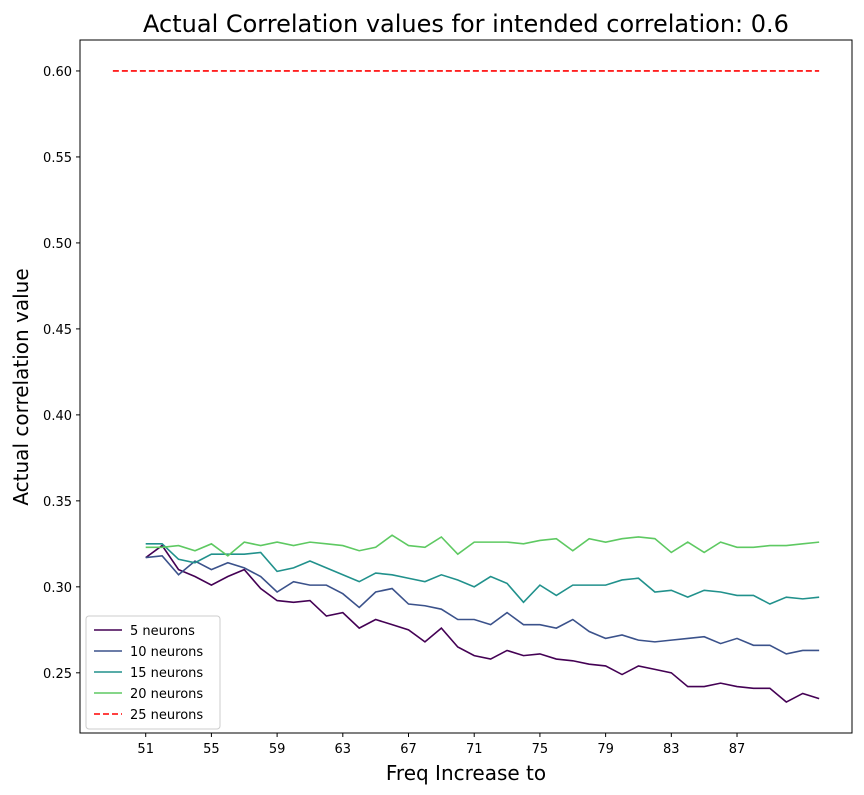 This screenshot has width=864, height=795. What do you see at coordinates (166, 673) in the screenshot?
I see `legend-label: 15 neurons` at bounding box center [166, 673].